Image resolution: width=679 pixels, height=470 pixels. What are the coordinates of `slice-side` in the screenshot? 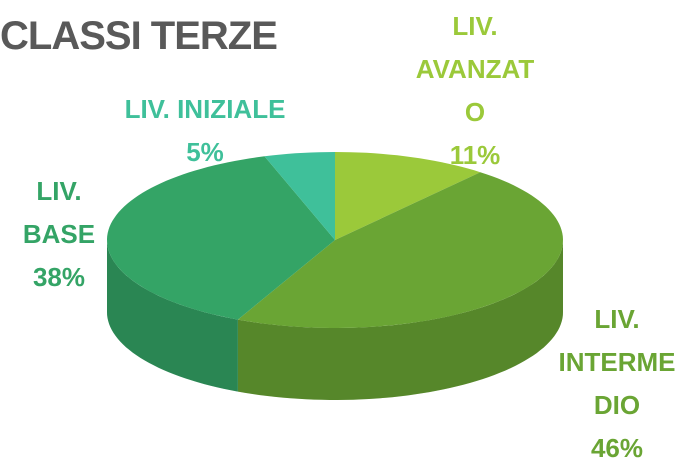 It's located at (172, 316).